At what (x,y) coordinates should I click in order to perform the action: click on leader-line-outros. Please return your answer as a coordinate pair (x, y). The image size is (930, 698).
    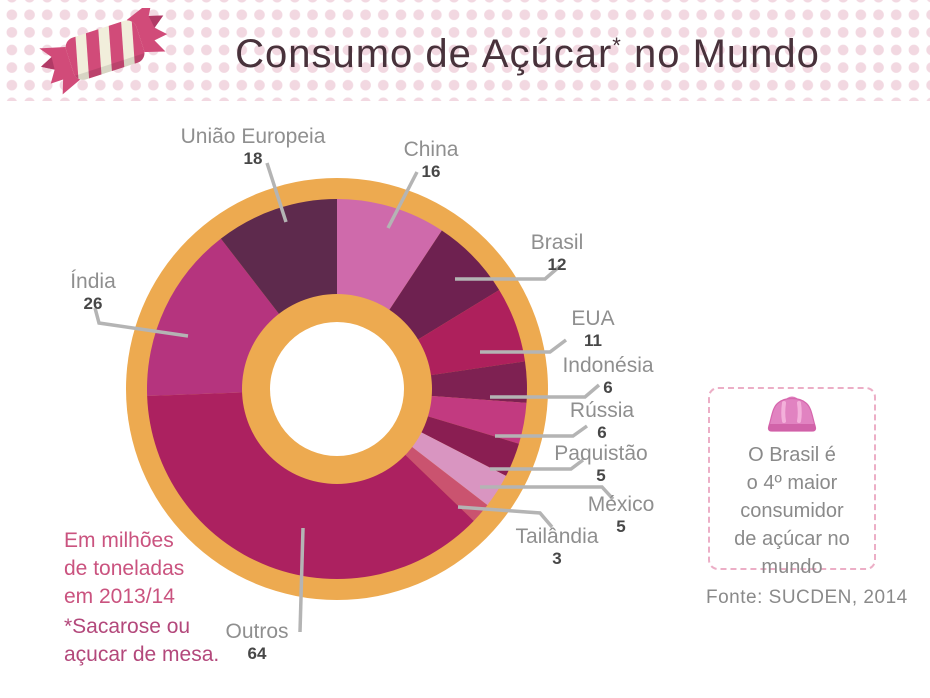
    Looking at the image, I should click on (301, 580).